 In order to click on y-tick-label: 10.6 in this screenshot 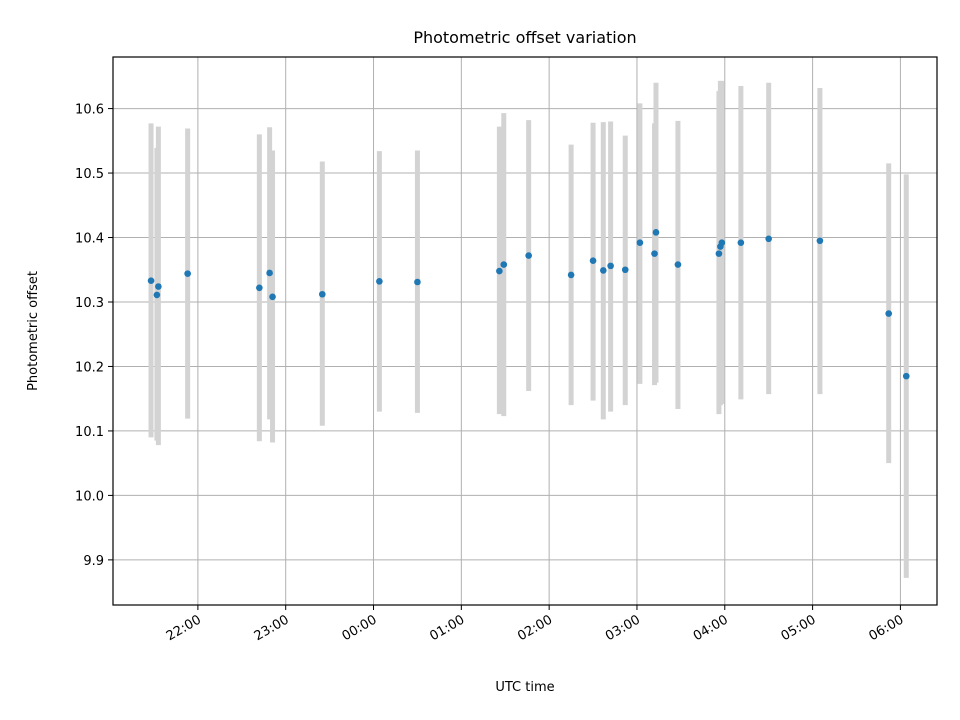, I will do `click(89, 110)`.